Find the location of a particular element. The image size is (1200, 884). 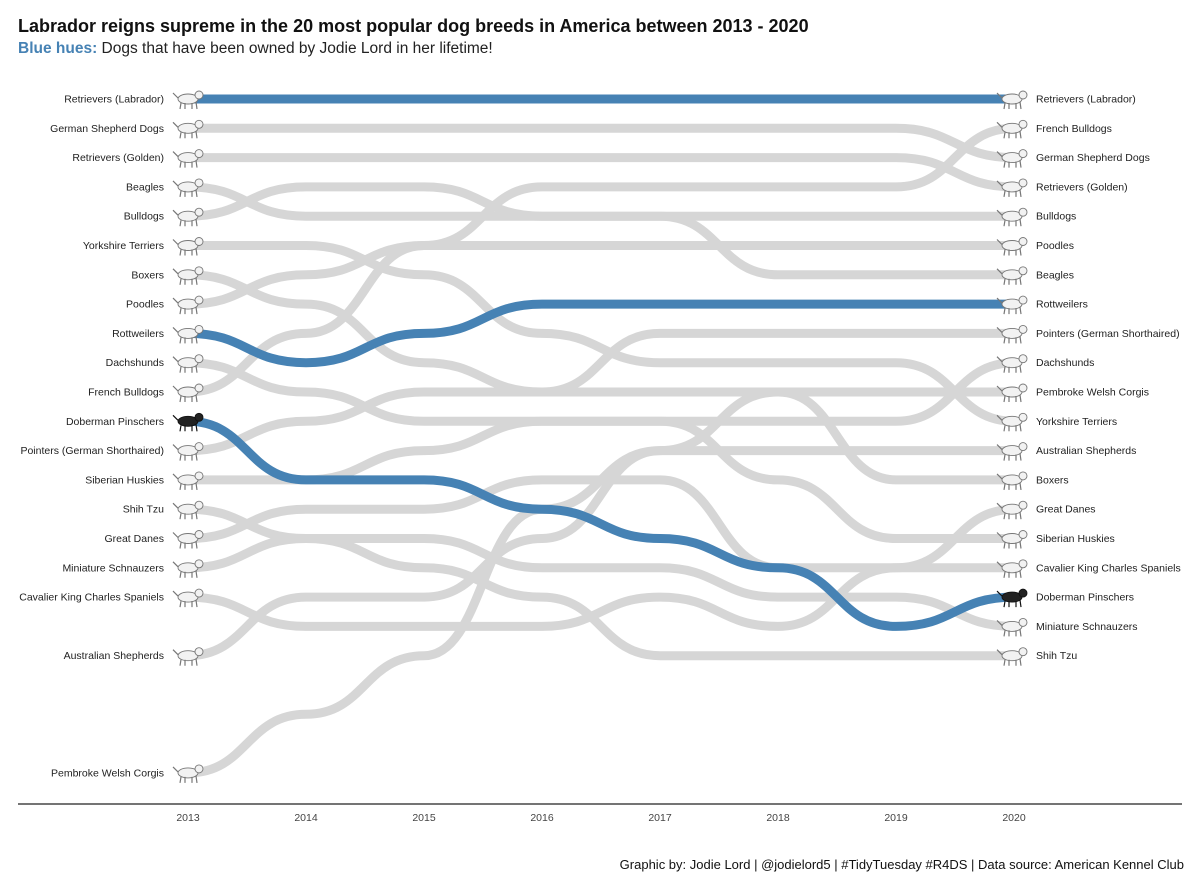

dog-icon-left-cavalier-king-charles-spaniels is located at coordinates (188, 598).